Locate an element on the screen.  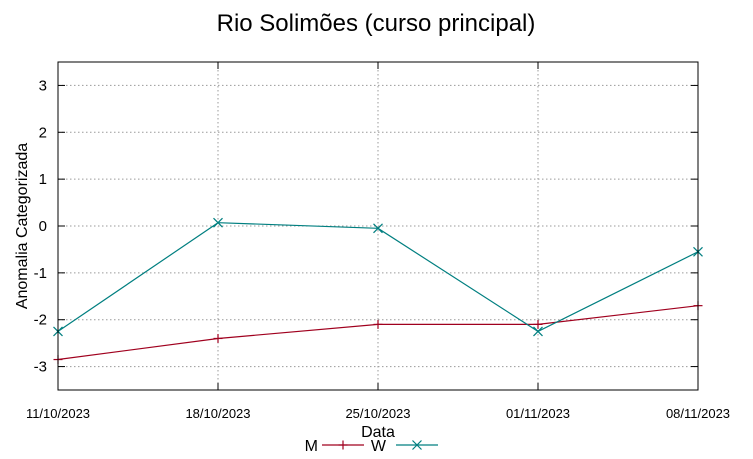
y-tick-label: 1 is located at coordinates (43, 179).